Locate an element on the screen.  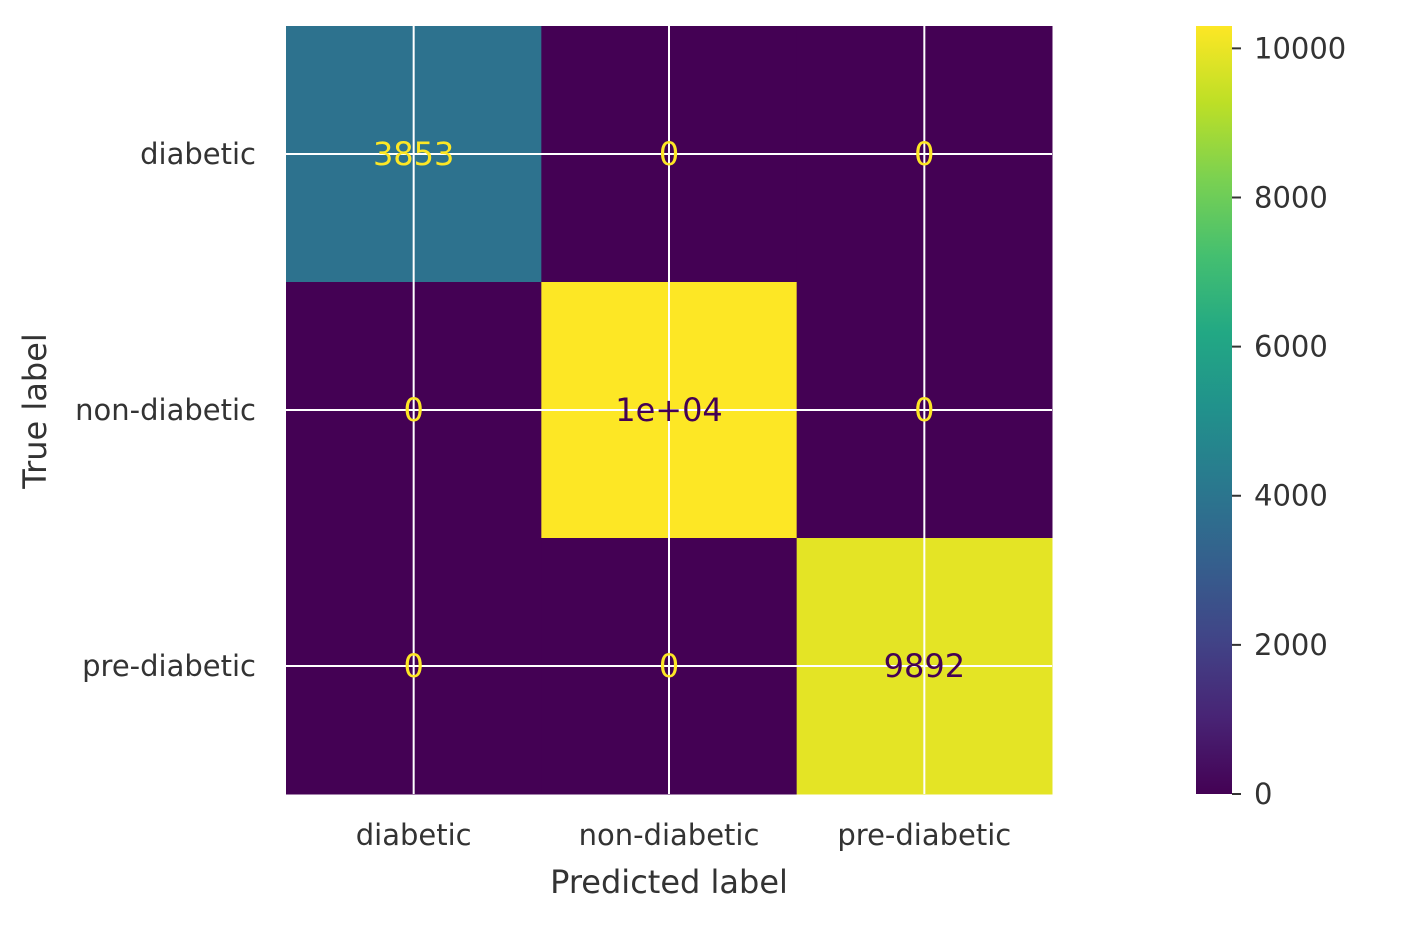
y-tick-label-0: diabetic is located at coordinates (198, 154).